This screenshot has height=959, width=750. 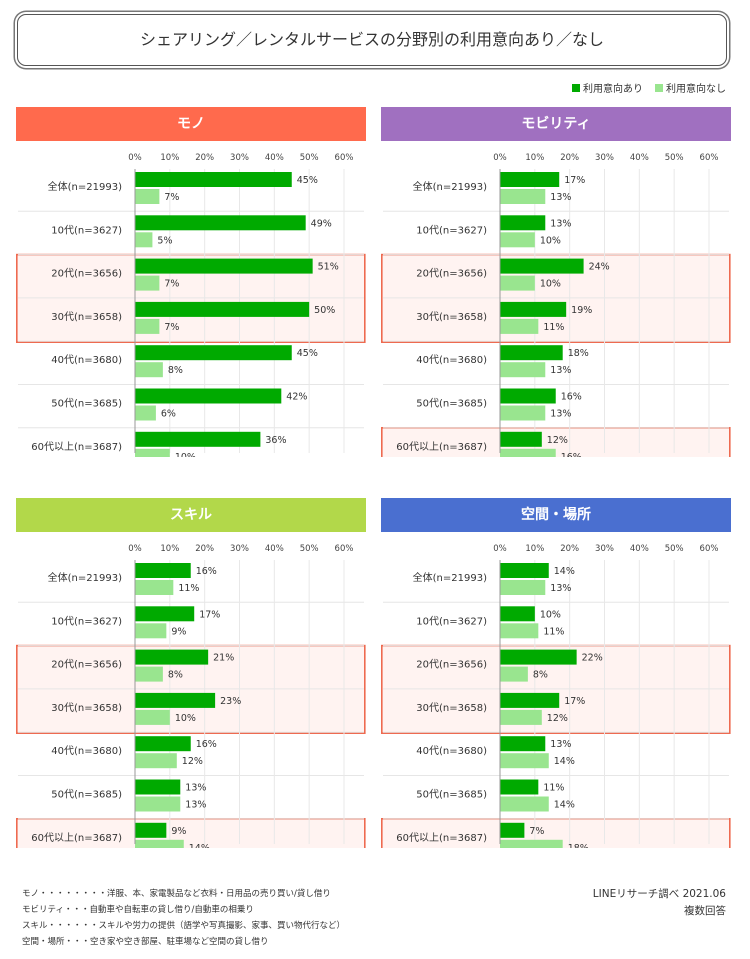 I want to click on panel-header: モノ, so click(x=191, y=124).